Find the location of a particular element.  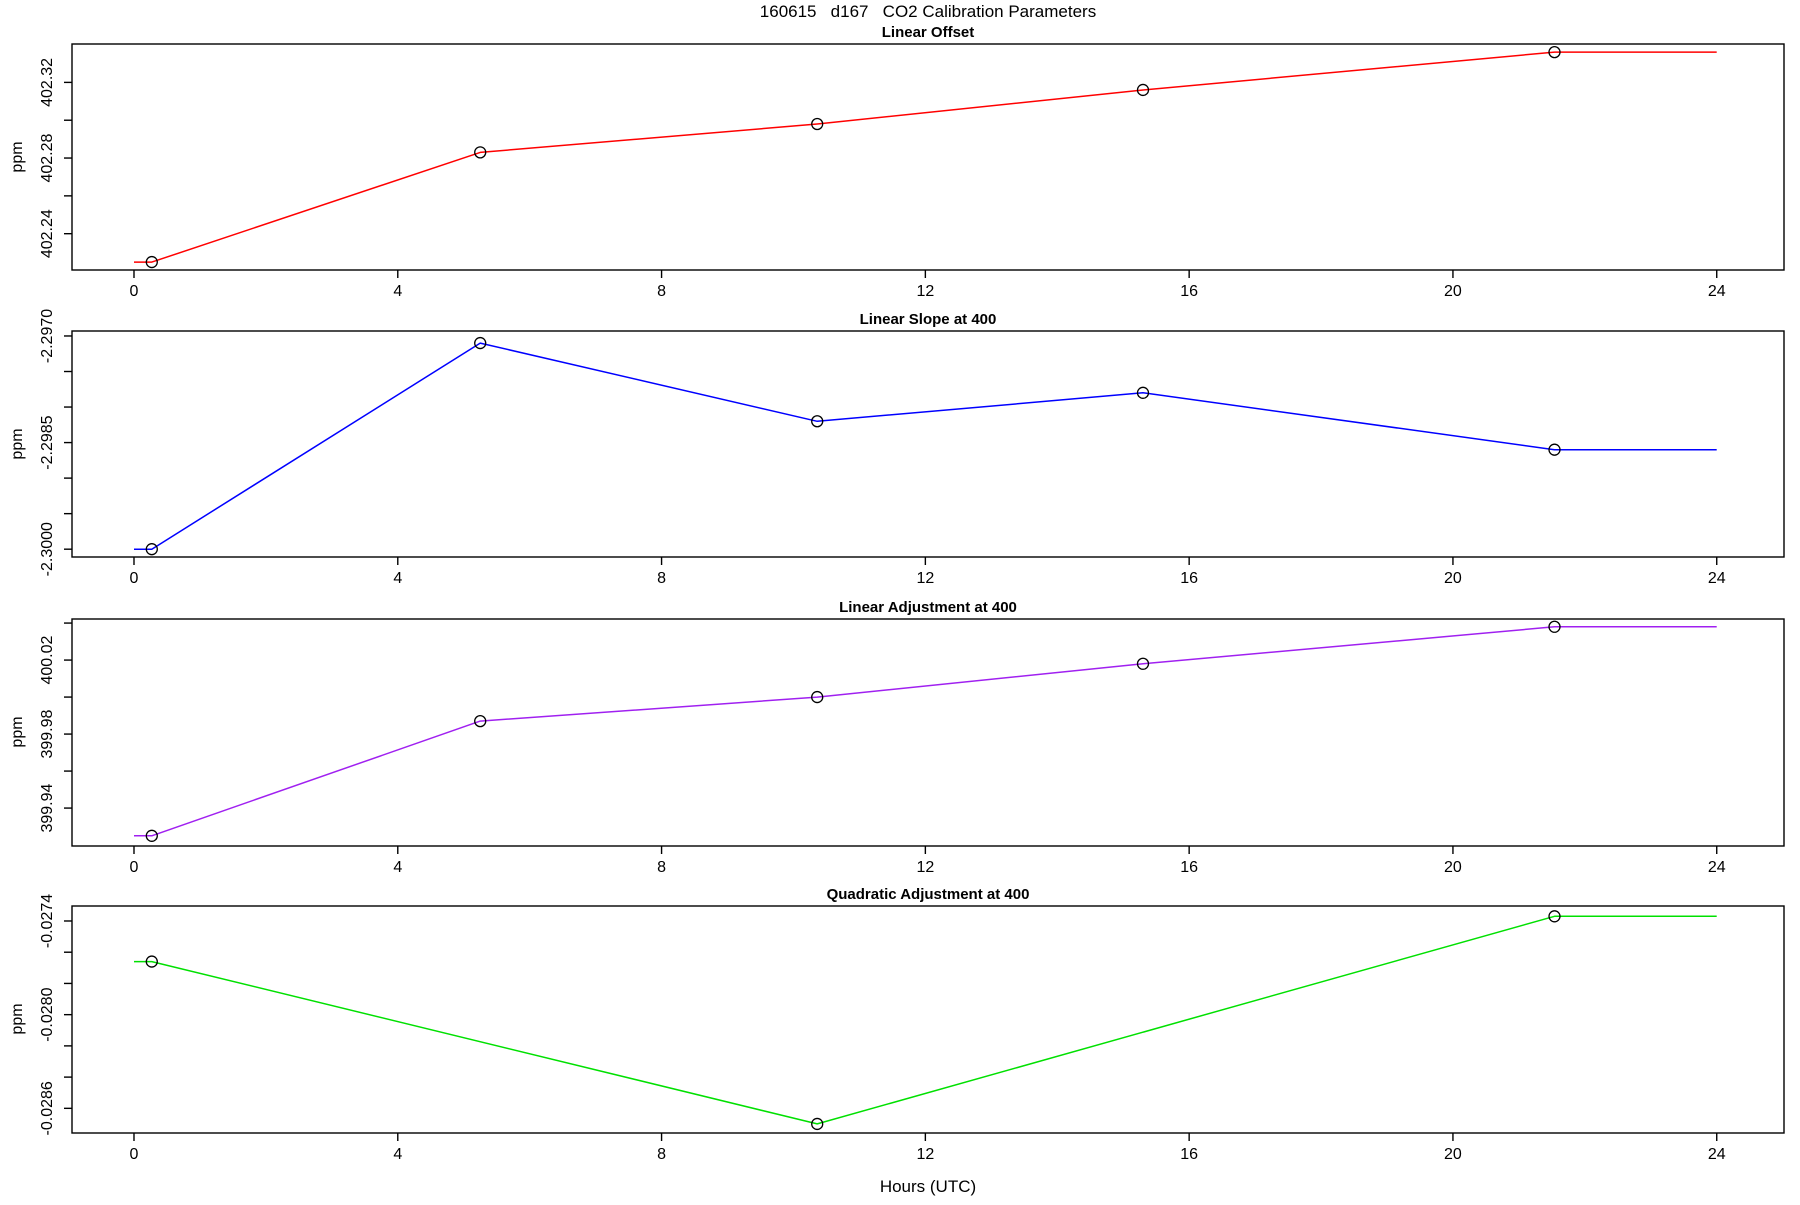

y-tick-label: 402.24 is located at coordinates (47, 233).